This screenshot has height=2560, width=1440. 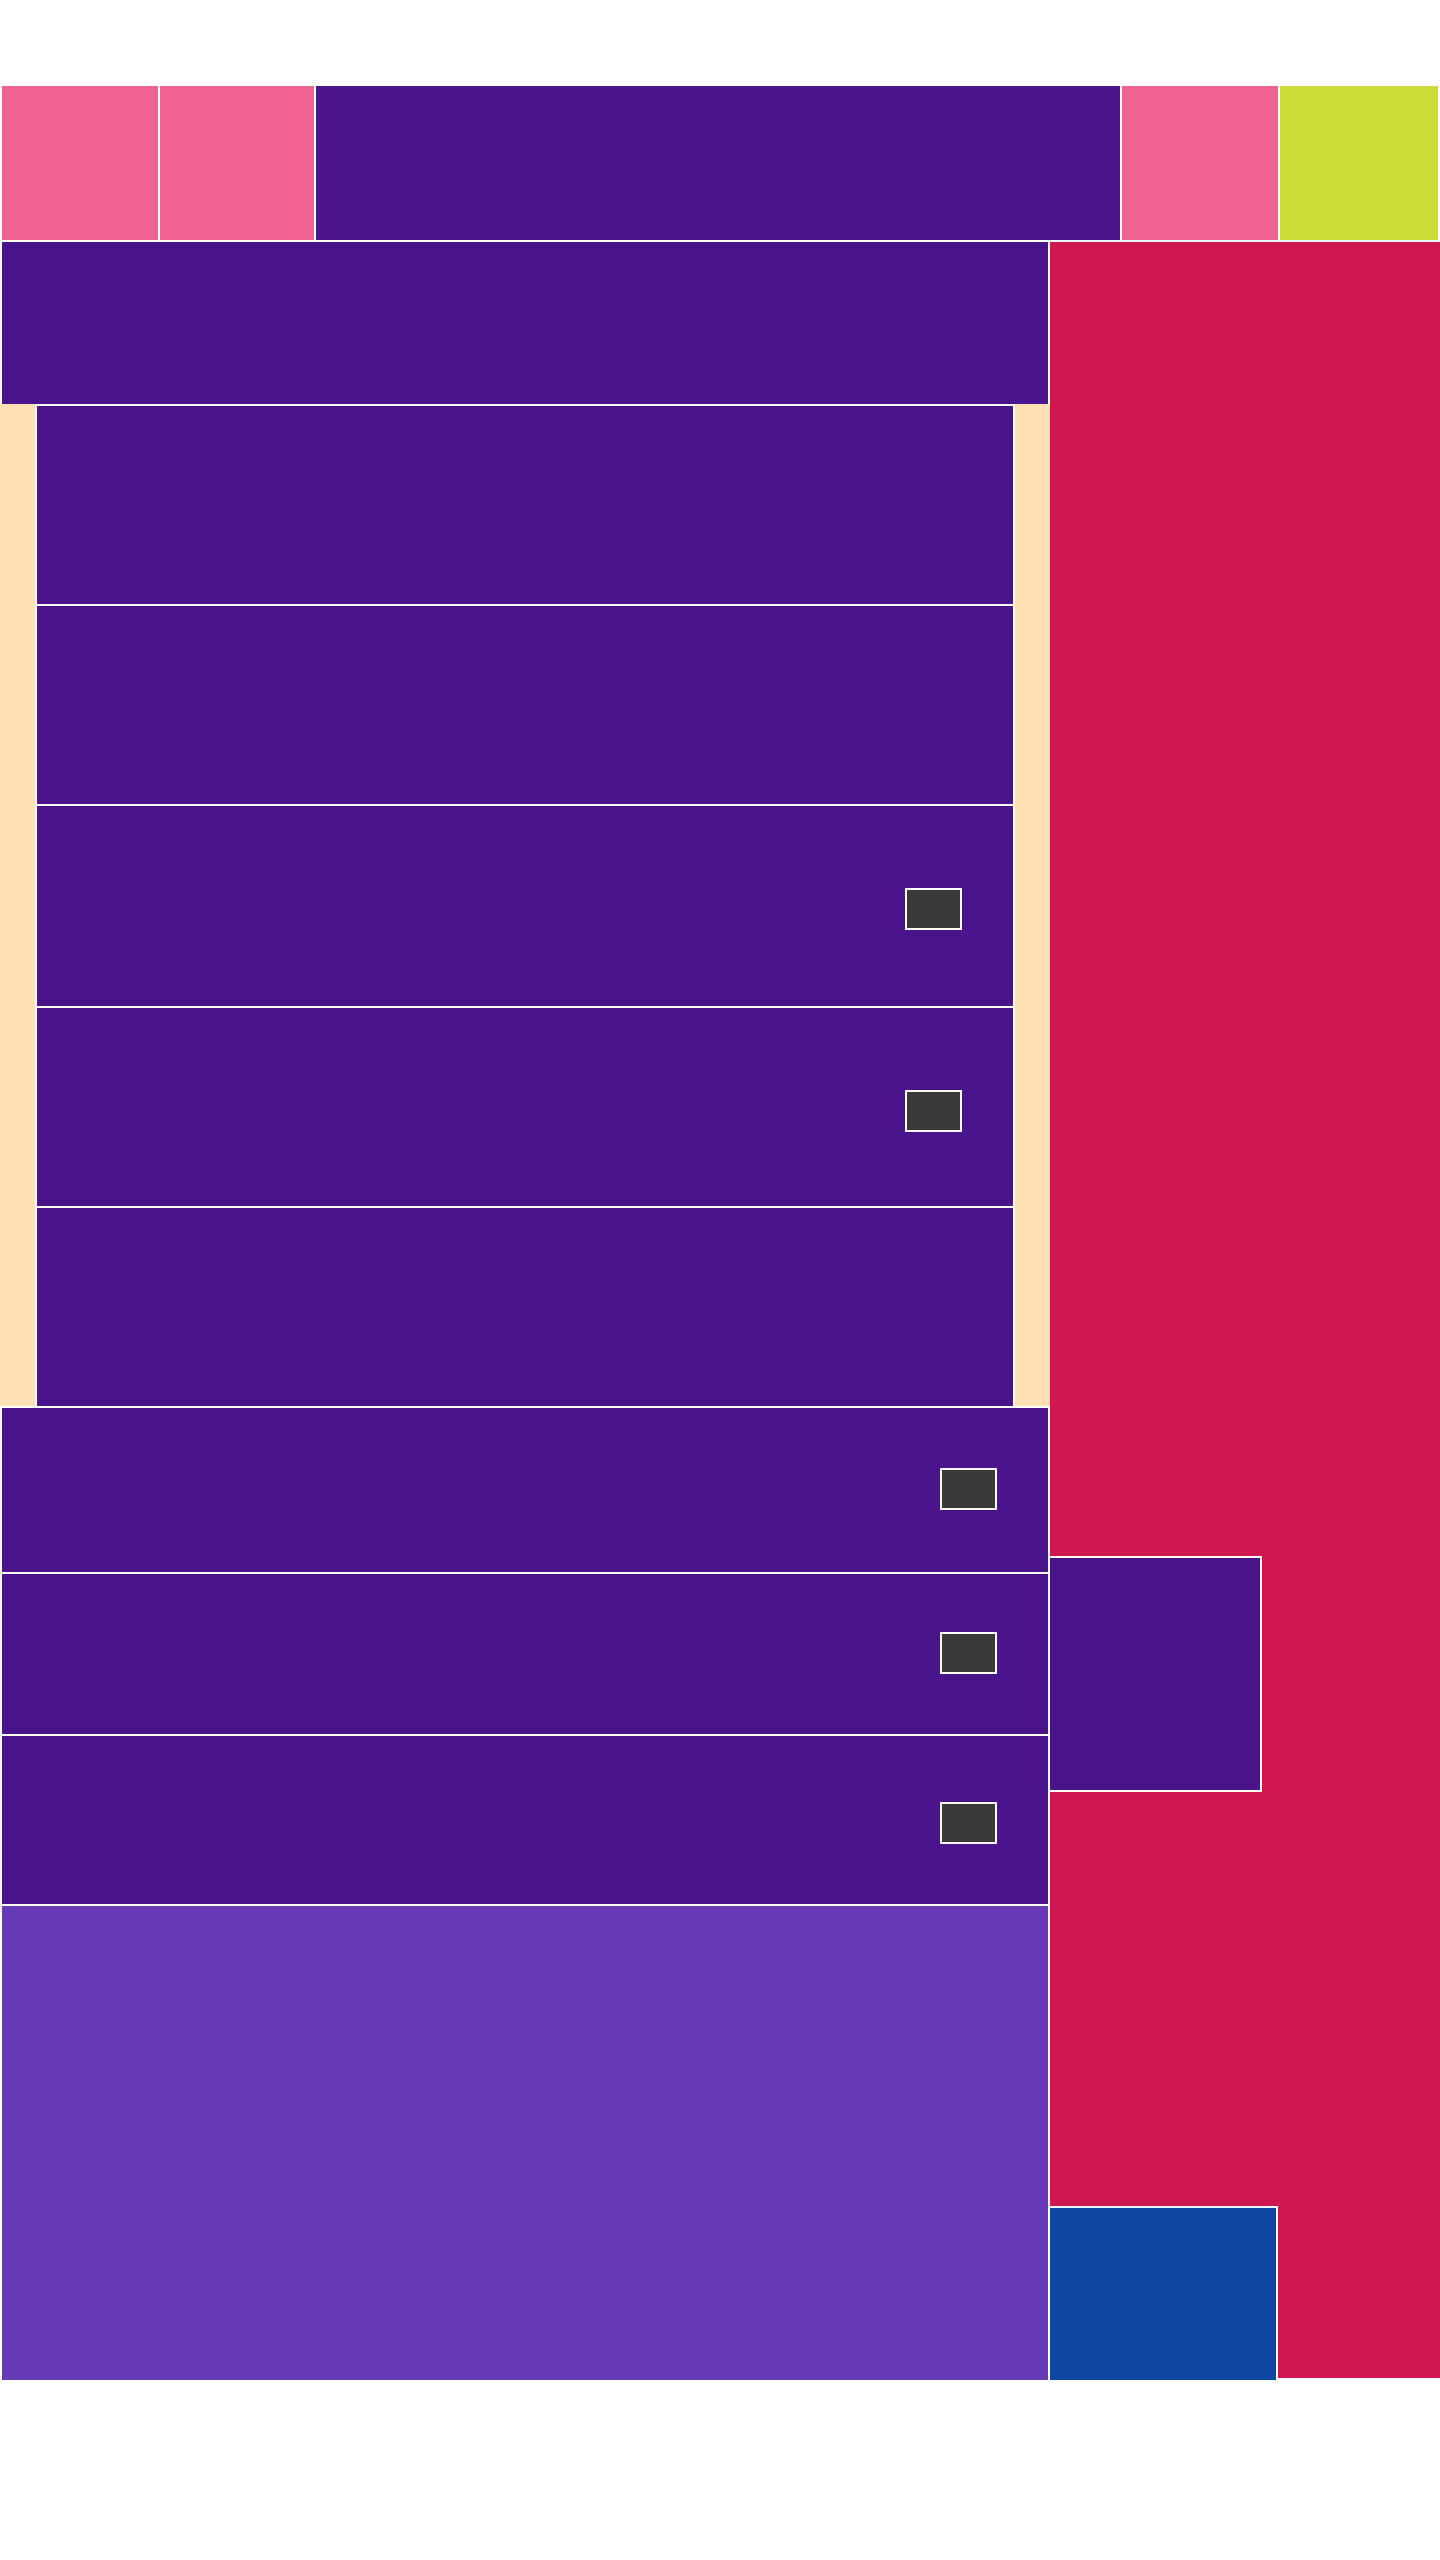 What do you see at coordinates (718, 163) in the screenshot?
I see `toolbar-title-bar` at bounding box center [718, 163].